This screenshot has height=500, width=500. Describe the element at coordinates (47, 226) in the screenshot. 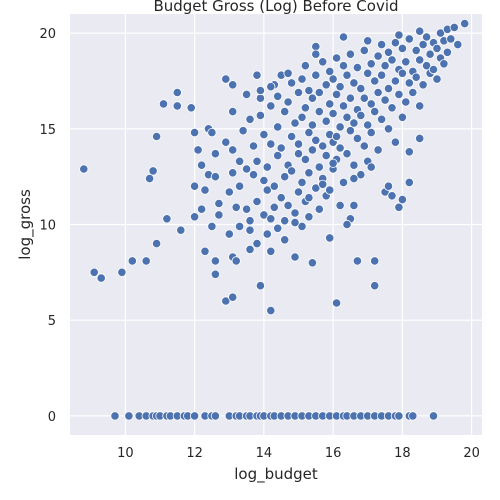

I see `y-tick-label: 10` at that location.